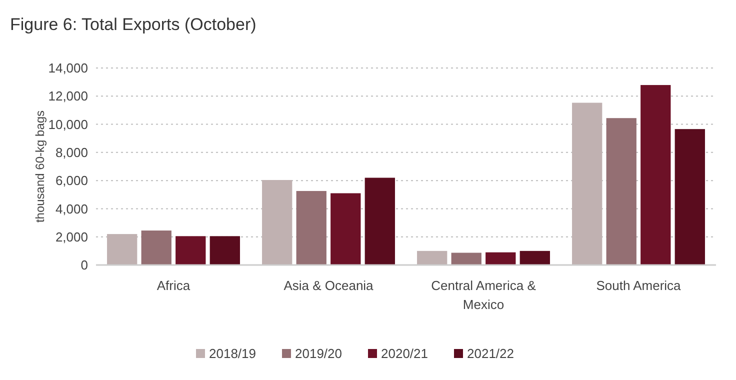 This screenshot has height=380, width=736. Describe the element at coordinates (68, 124) in the screenshot. I see `y-tick-label: 10,000` at that location.